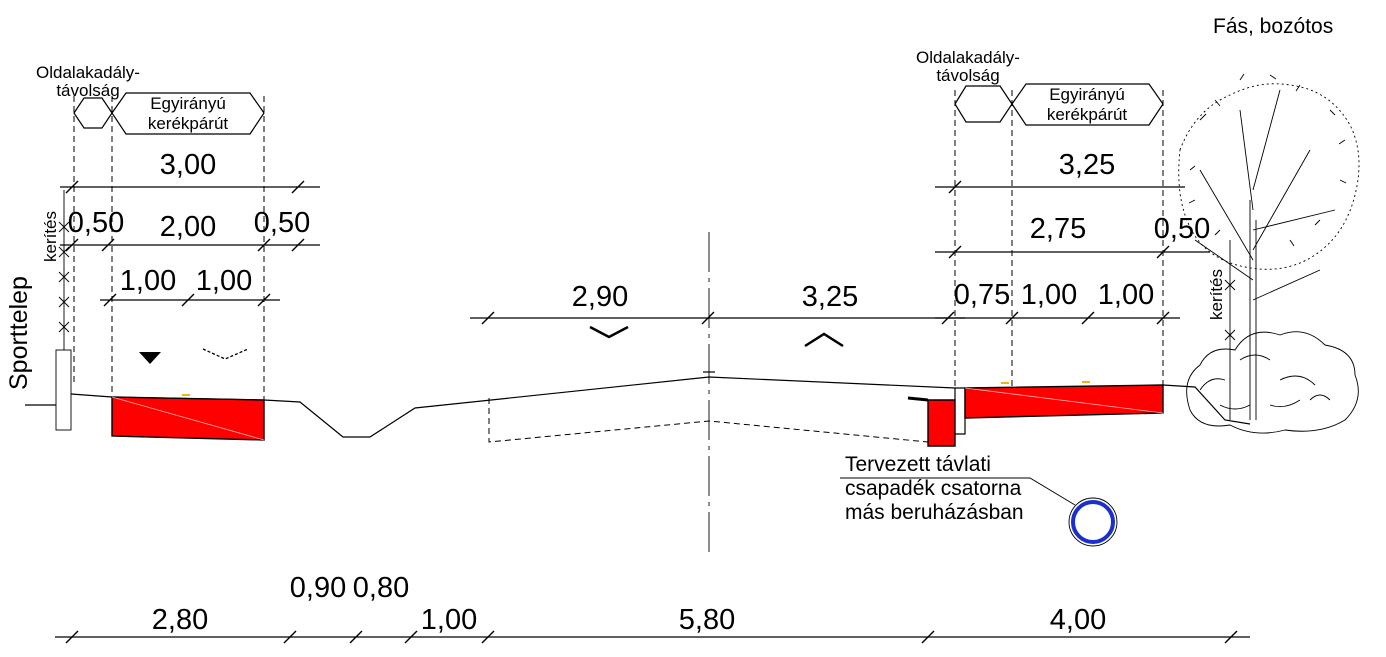 The height and width of the screenshot is (657, 1386). What do you see at coordinates (1230, 310) in the screenshot?
I see `fence-crosses-right` at bounding box center [1230, 310].